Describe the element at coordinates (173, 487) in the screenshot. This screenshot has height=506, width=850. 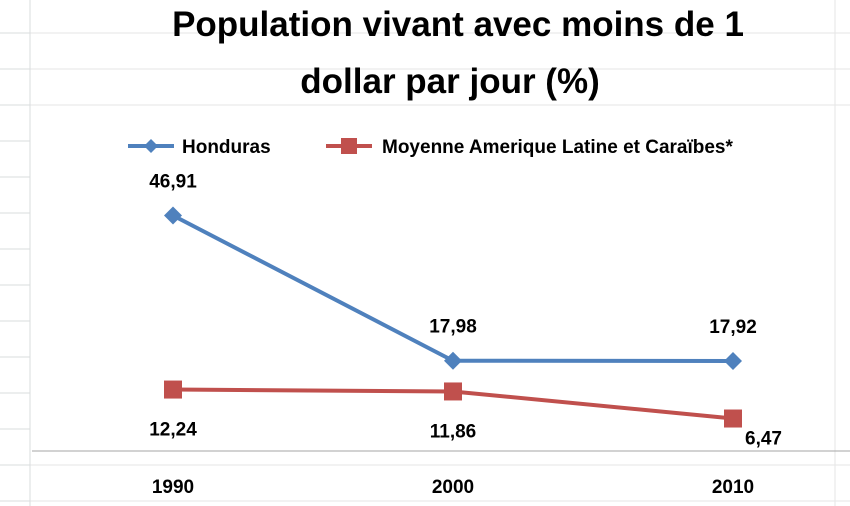
I see `x-tick-label-1990: 1990` at that location.